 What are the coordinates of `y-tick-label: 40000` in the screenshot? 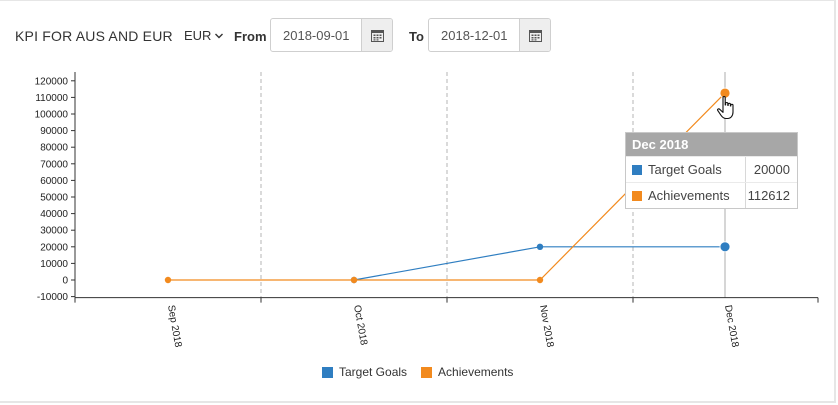 It's located at (54, 214).